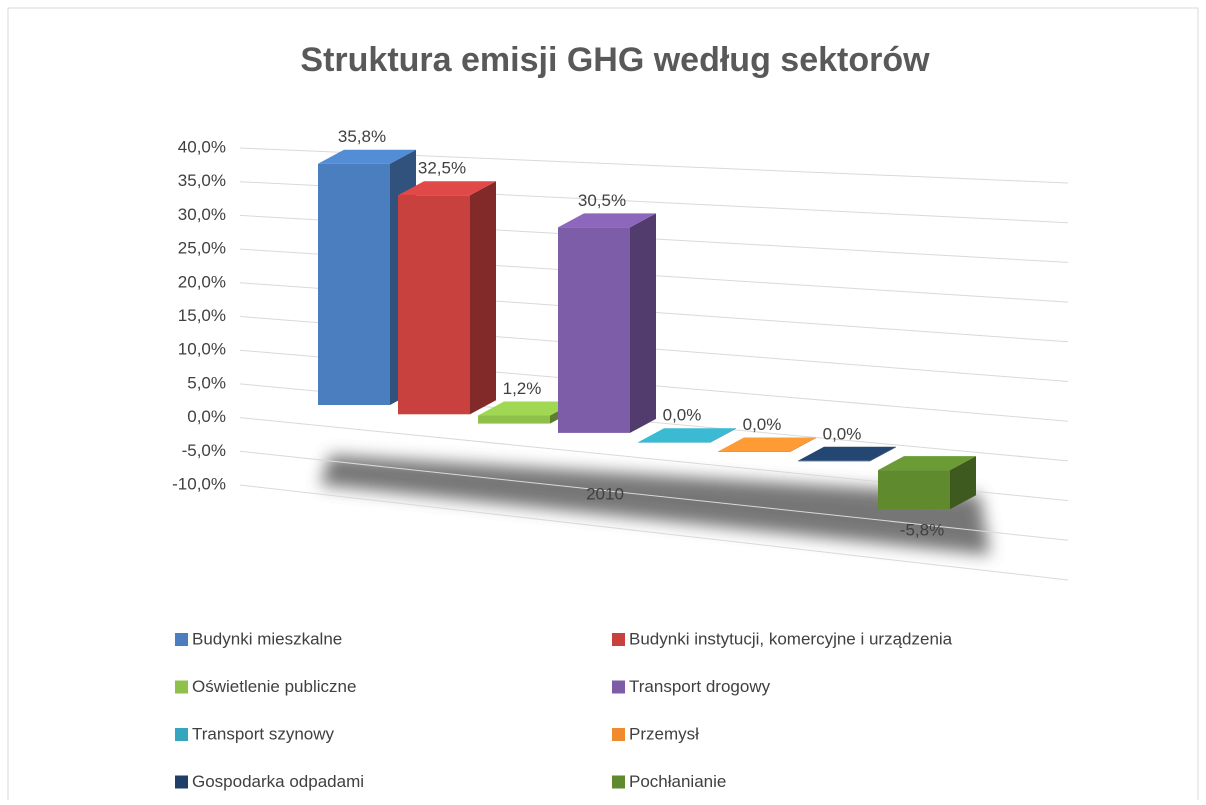 The image size is (1206, 805). I want to click on legend-label: Gospodarka odpadami, so click(278, 781).